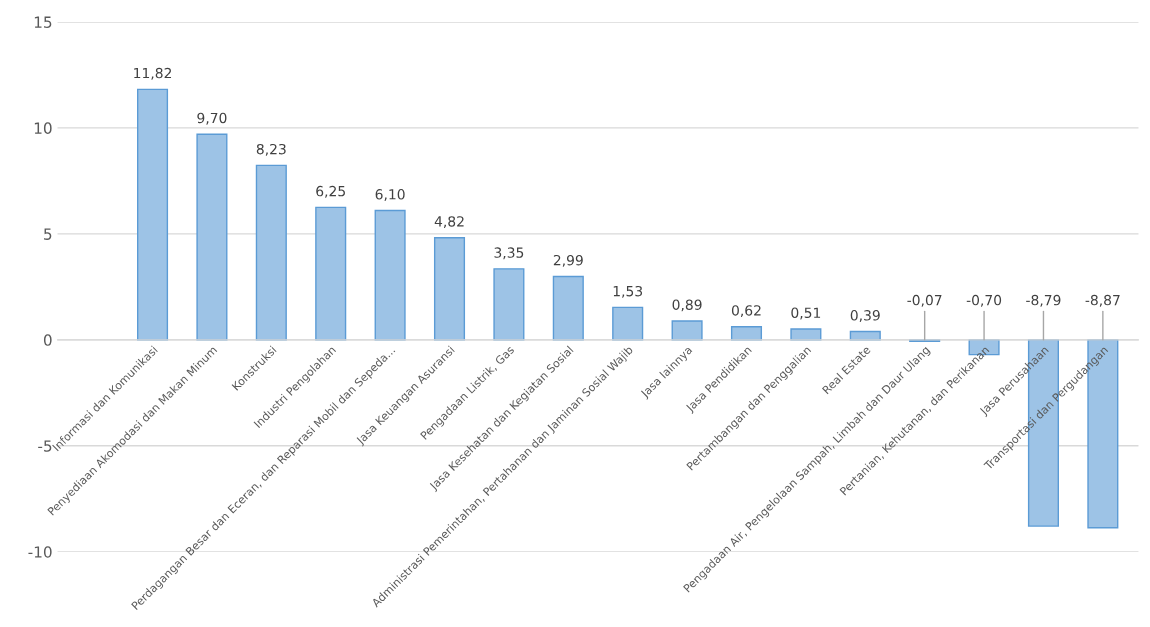 The image size is (1150, 627). Describe the element at coordinates (153, 73) in the screenshot. I see `data-label: 11,82` at that location.